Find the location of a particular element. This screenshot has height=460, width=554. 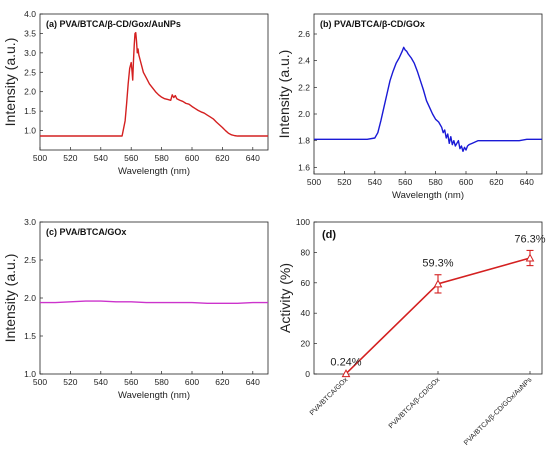

y-tick-label: 60 is located at coordinates (306, 283).